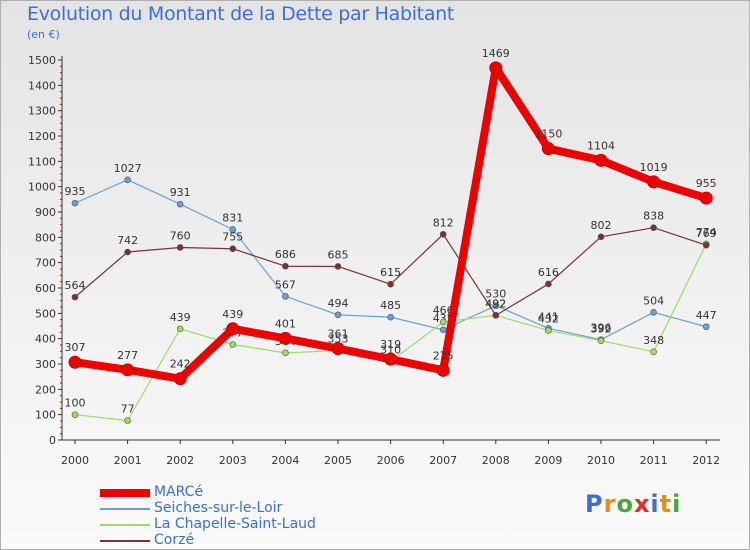  What do you see at coordinates (42, 60) in the screenshot?
I see `y-tick-label: 1500` at bounding box center [42, 60].